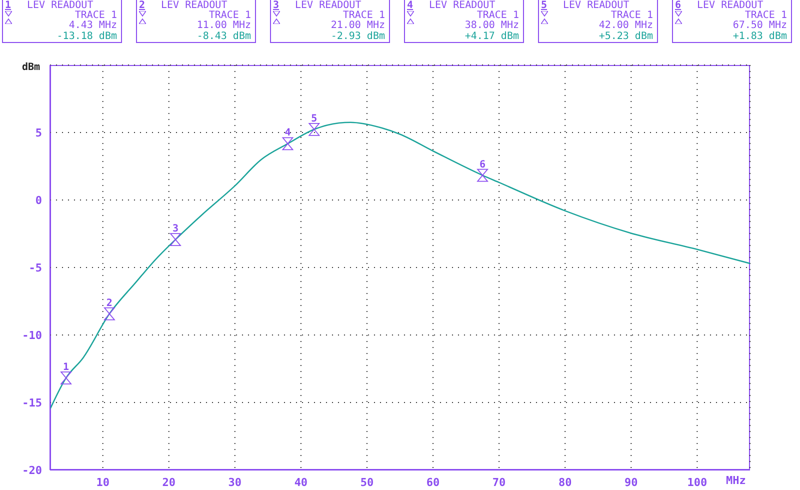 This screenshot has width=800, height=490. I want to click on y-tick-label: 5, so click(38, 133).